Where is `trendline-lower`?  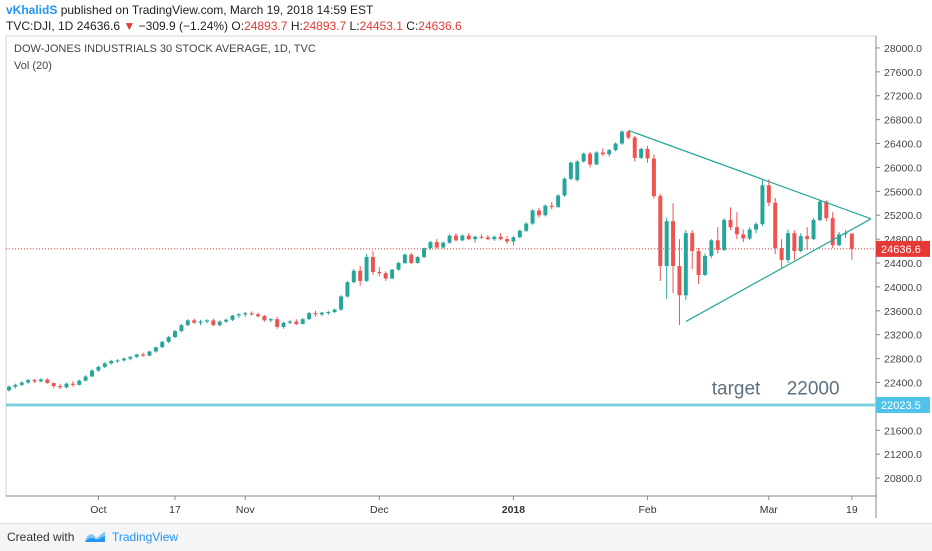 trendline-lower is located at coordinates (778, 270).